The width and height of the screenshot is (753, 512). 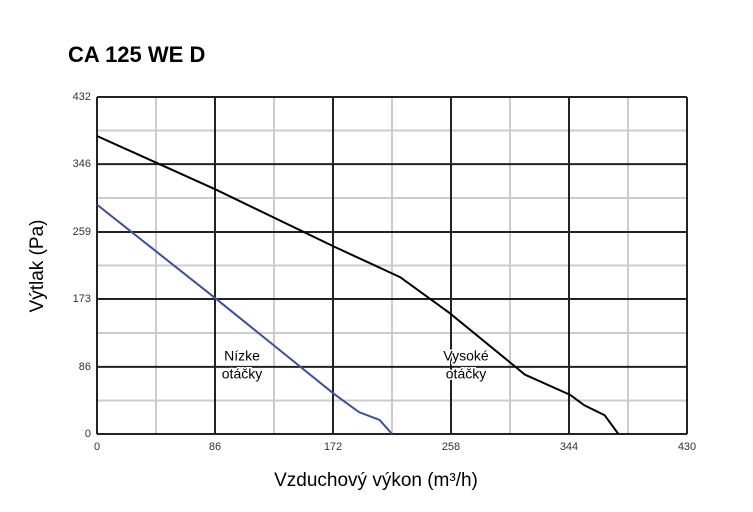 What do you see at coordinates (215, 447) in the screenshot?
I see `x-tick-label: 86` at bounding box center [215, 447].